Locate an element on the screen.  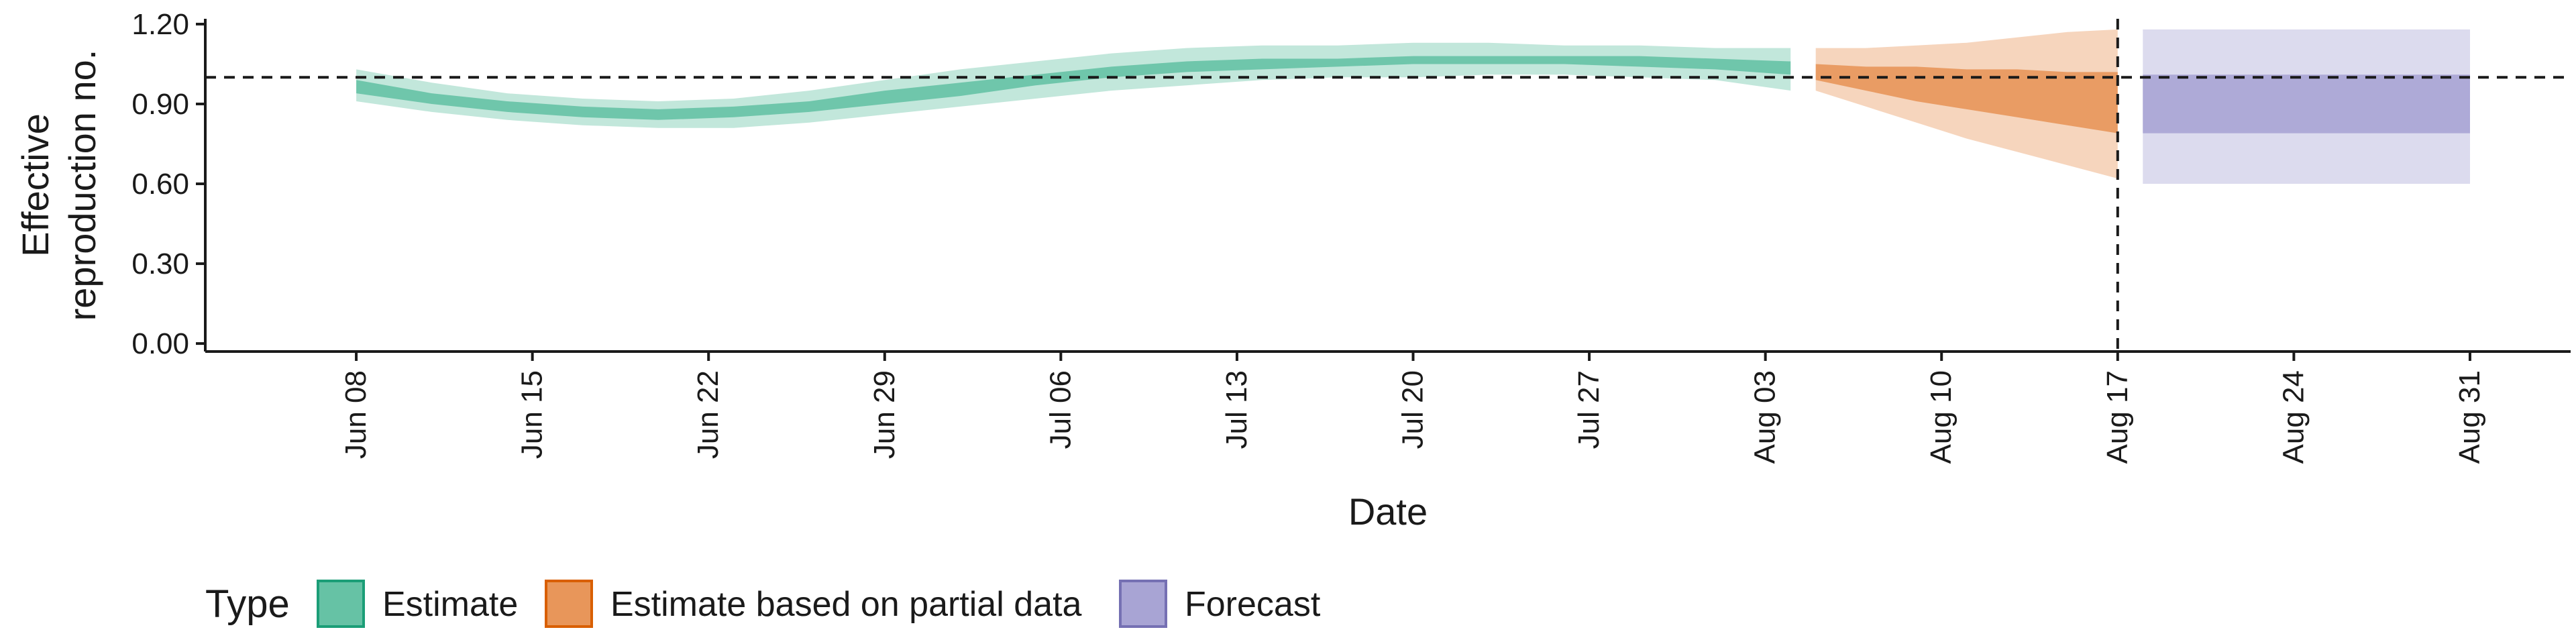
x-tick-label: Jul 20 is located at coordinates (1413, 409).